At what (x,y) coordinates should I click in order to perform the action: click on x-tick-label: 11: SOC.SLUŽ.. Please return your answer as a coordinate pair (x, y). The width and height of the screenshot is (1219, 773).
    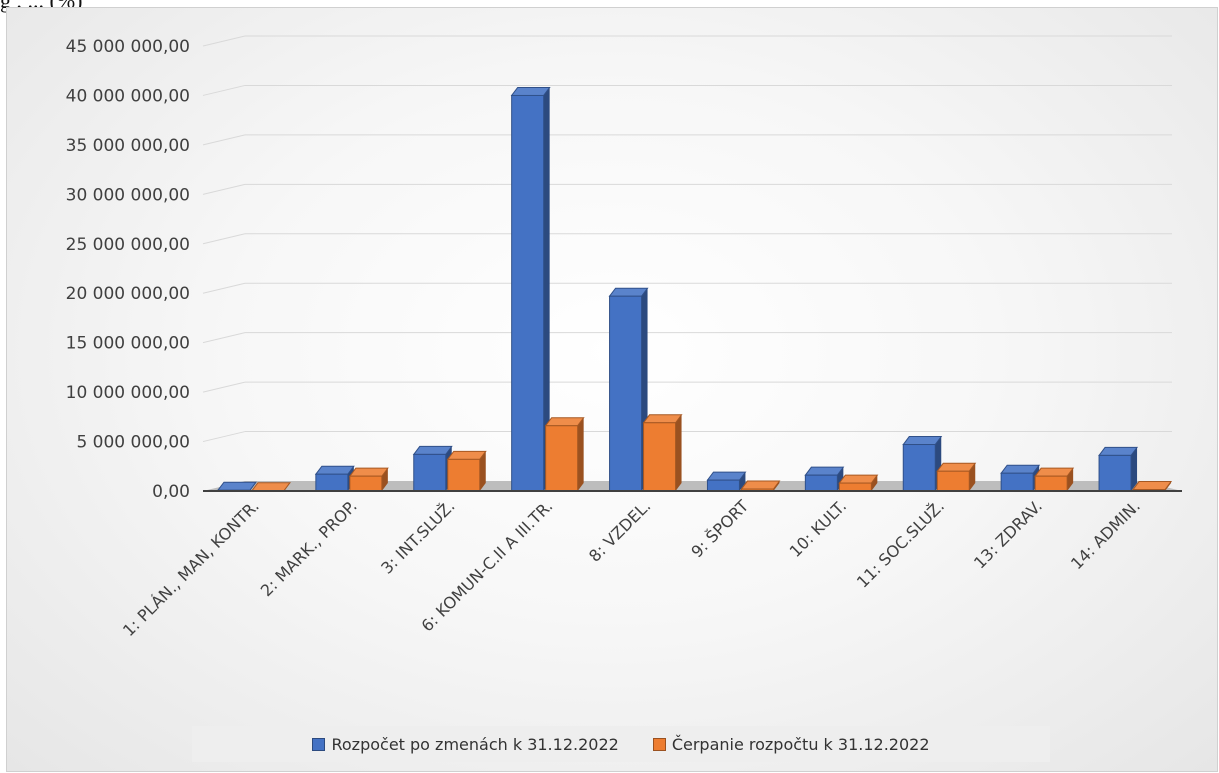
    Looking at the image, I should click on (900, 543).